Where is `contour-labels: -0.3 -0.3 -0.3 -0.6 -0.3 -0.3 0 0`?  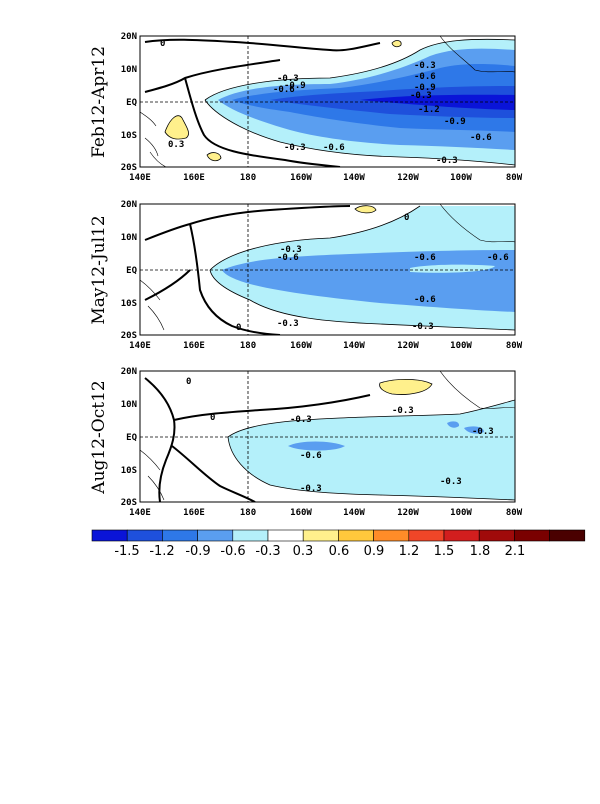 contour-labels: -0.3 -0.3 -0.3 -0.6 -0.3 -0.3 0 0 is located at coordinates (340, 435).